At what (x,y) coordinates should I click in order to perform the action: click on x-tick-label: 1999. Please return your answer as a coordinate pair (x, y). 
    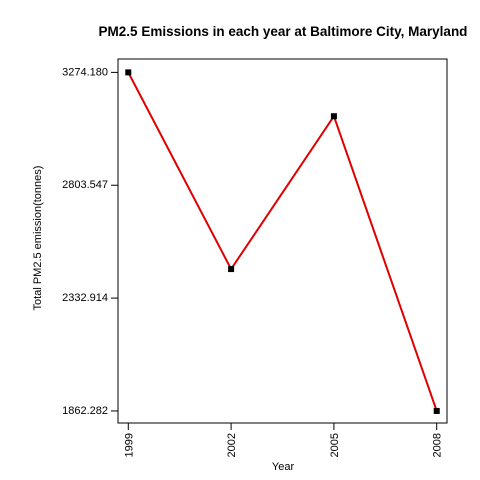
    Looking at the image, I should click on (129, 445).